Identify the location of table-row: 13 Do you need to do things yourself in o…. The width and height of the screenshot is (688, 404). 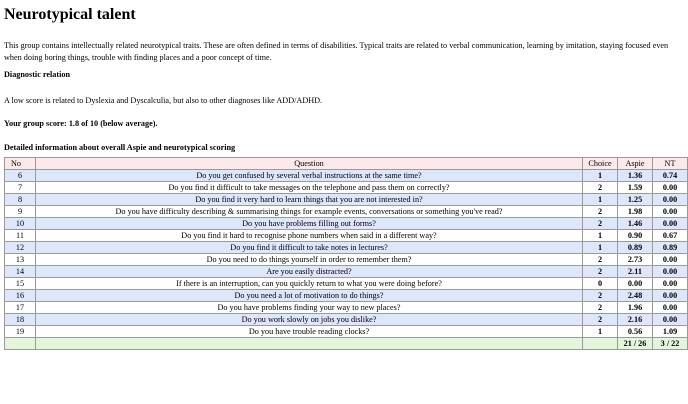
(346, 259).